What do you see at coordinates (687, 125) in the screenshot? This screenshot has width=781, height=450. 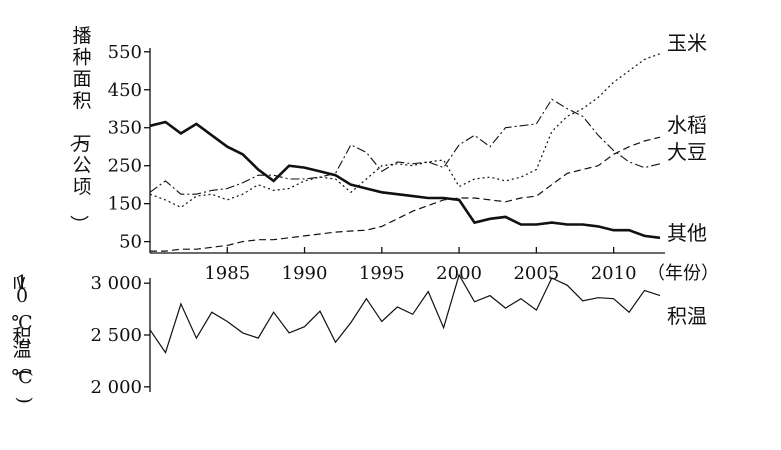 I see `series-label: 水稻` at bounding box center [687, 125].